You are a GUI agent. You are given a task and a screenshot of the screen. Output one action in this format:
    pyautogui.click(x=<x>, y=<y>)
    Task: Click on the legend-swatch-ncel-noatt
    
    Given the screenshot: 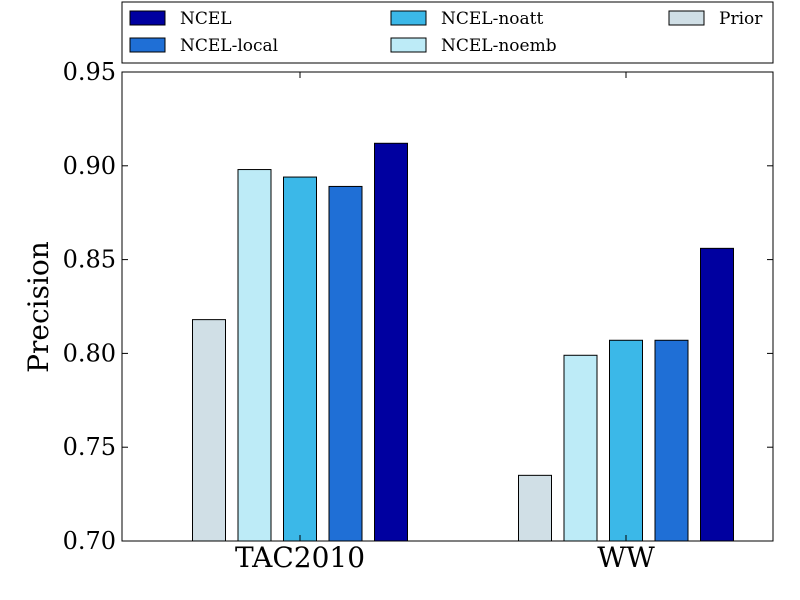 What is the action you would take?
    pyautogui.click(x=408, y=18)
    